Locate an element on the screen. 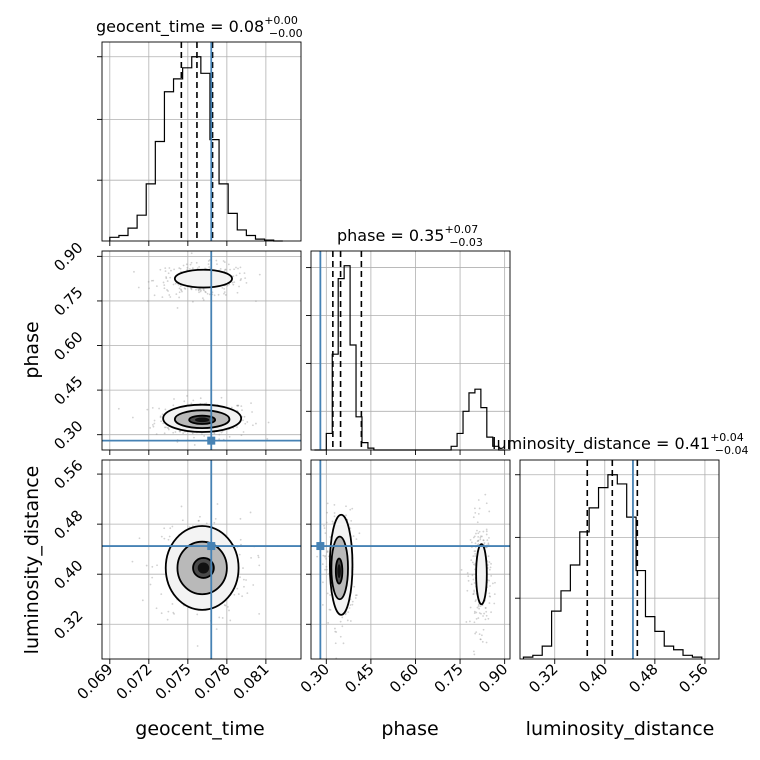 This screenshot has height=760, width=760. y-tick-label: 0.40 is located at coordinates (68, 574).